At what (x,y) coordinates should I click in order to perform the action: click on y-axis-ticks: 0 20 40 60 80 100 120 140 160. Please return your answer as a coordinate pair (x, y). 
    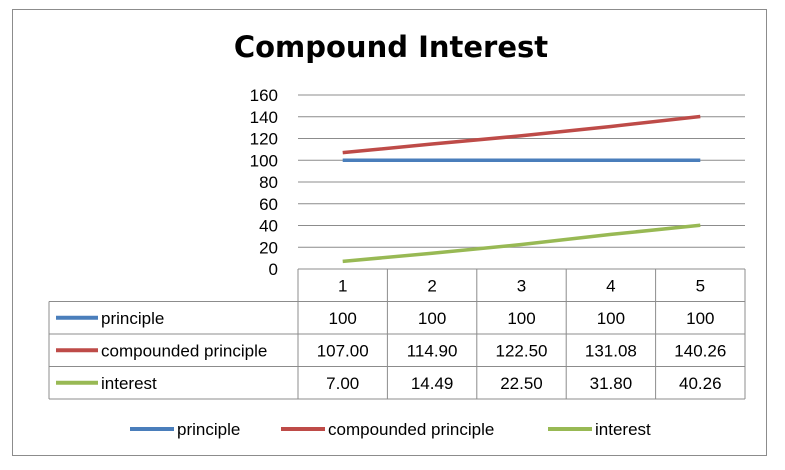
    Looking at the image, I should click on (264, 182).